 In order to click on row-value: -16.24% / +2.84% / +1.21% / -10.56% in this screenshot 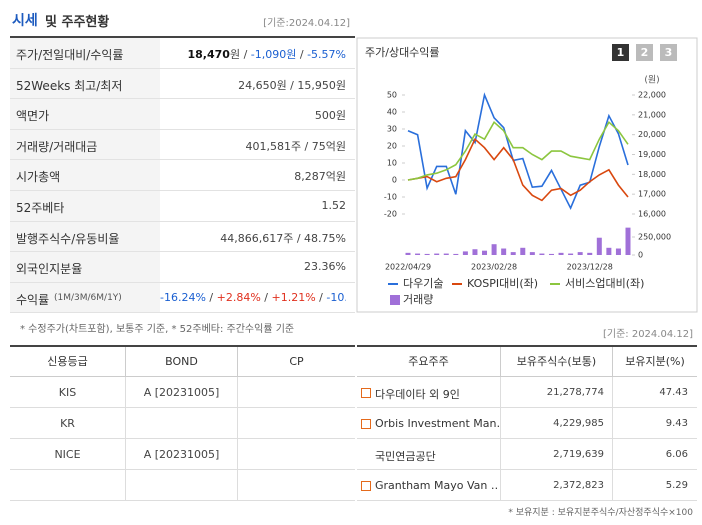, I will do `click(253, 297)`.